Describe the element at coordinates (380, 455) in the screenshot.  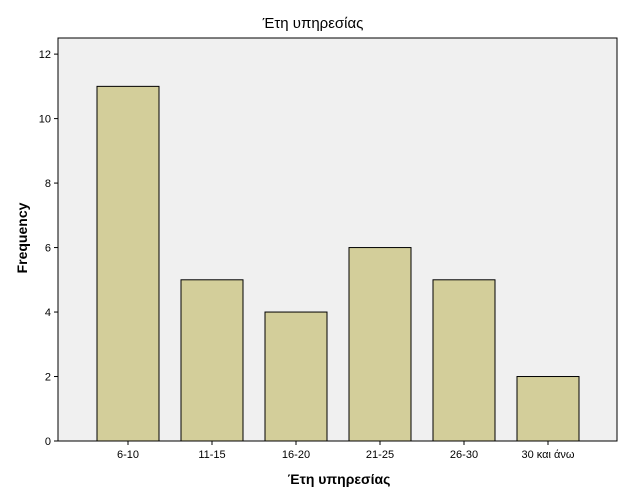
I see `x-tick-label: 21-25` at that location.